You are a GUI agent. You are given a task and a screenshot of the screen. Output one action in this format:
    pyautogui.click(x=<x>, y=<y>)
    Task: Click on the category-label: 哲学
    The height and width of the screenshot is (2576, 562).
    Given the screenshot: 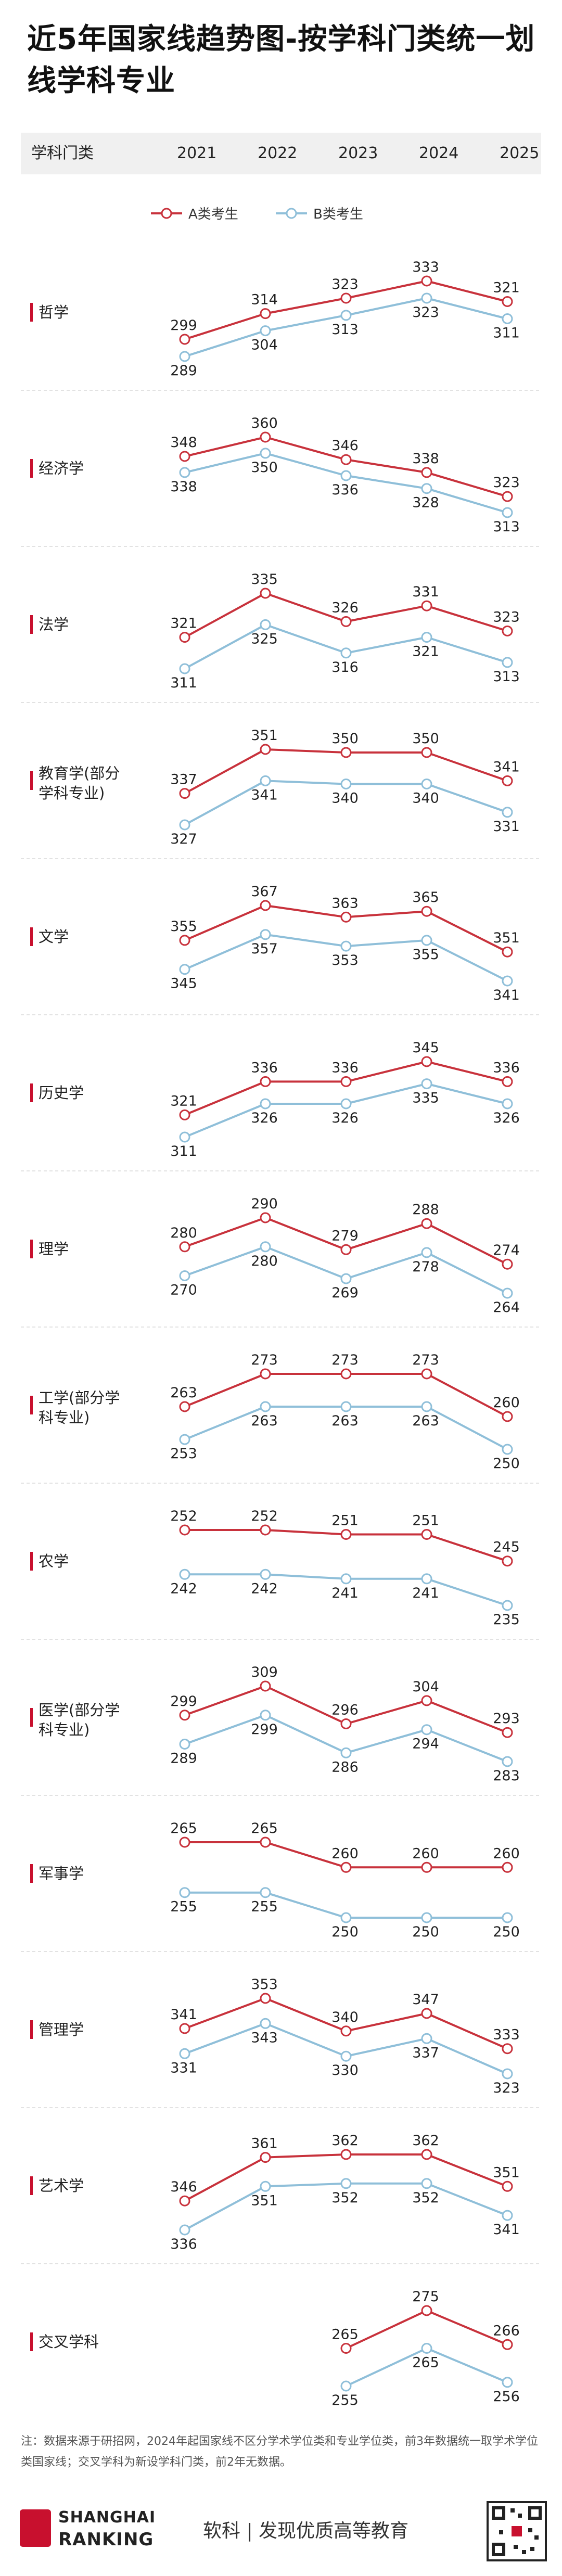 What is the action you would take?
    pyautogui.click(x=54, y=312)
    